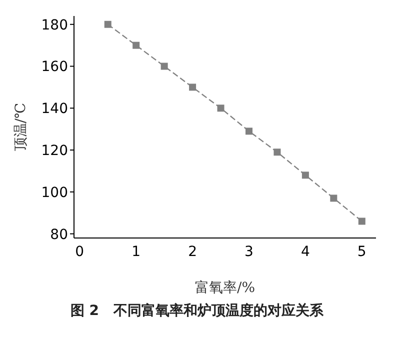  What do you see at coordinates (305, 252) in the screenshot?
I see `x-tick-label: 4` at bounding box center [305, 252].